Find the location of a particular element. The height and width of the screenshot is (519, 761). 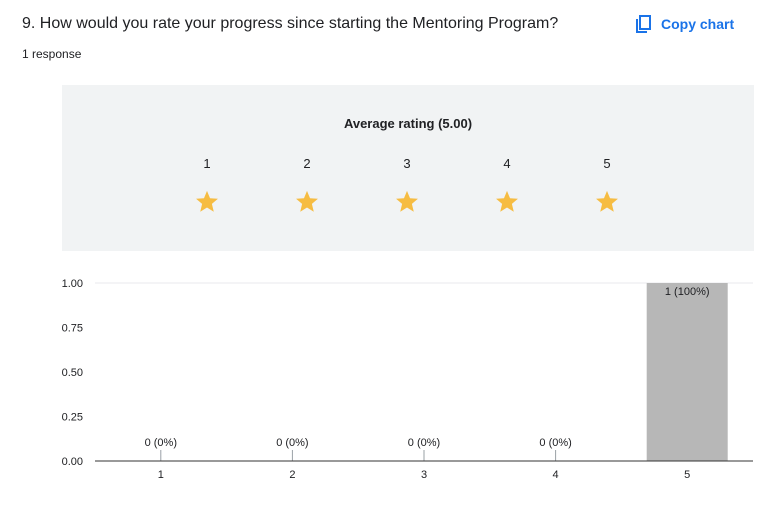

rating-number: 3 is located at coordinates (407, 163).